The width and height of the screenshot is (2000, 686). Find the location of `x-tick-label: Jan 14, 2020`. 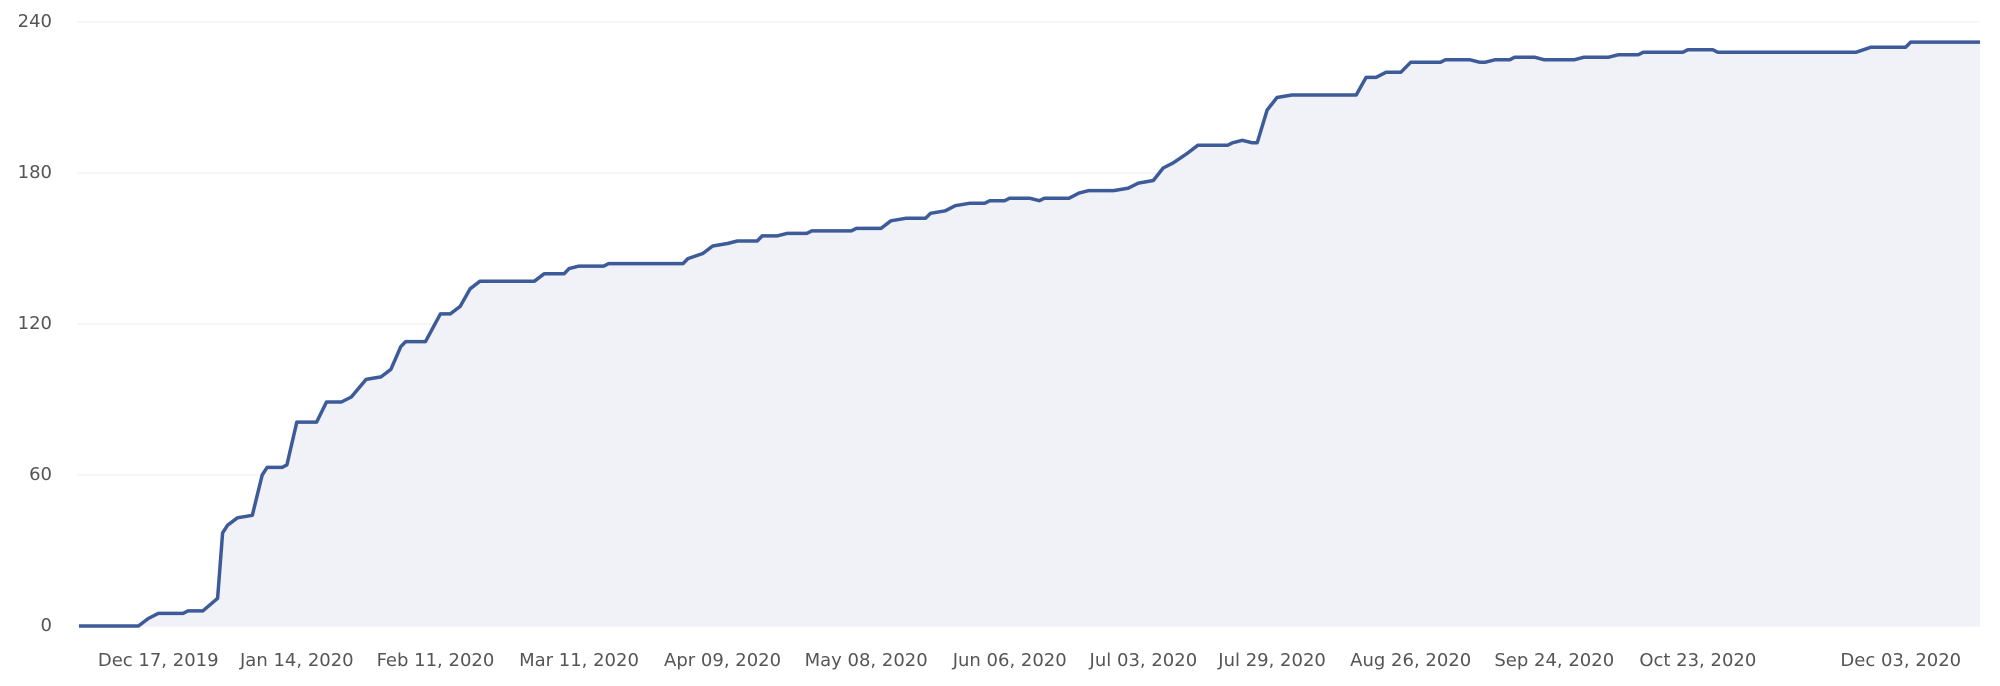

x-tick-label: Jan 14, 2020 is located at coordinates (296, 660).